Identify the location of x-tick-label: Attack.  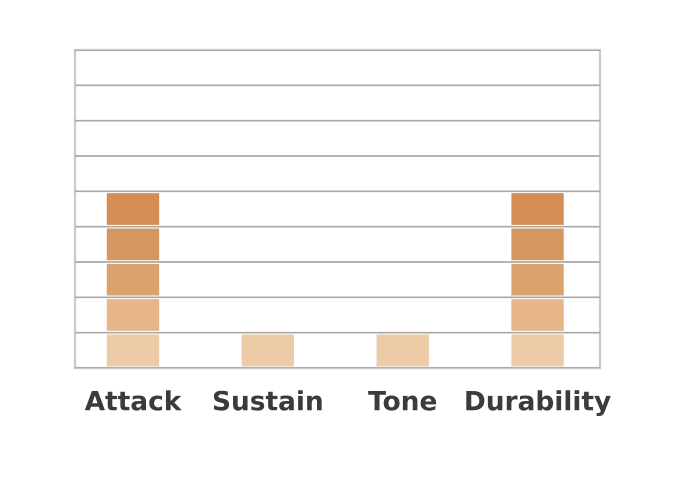
(133, 400).